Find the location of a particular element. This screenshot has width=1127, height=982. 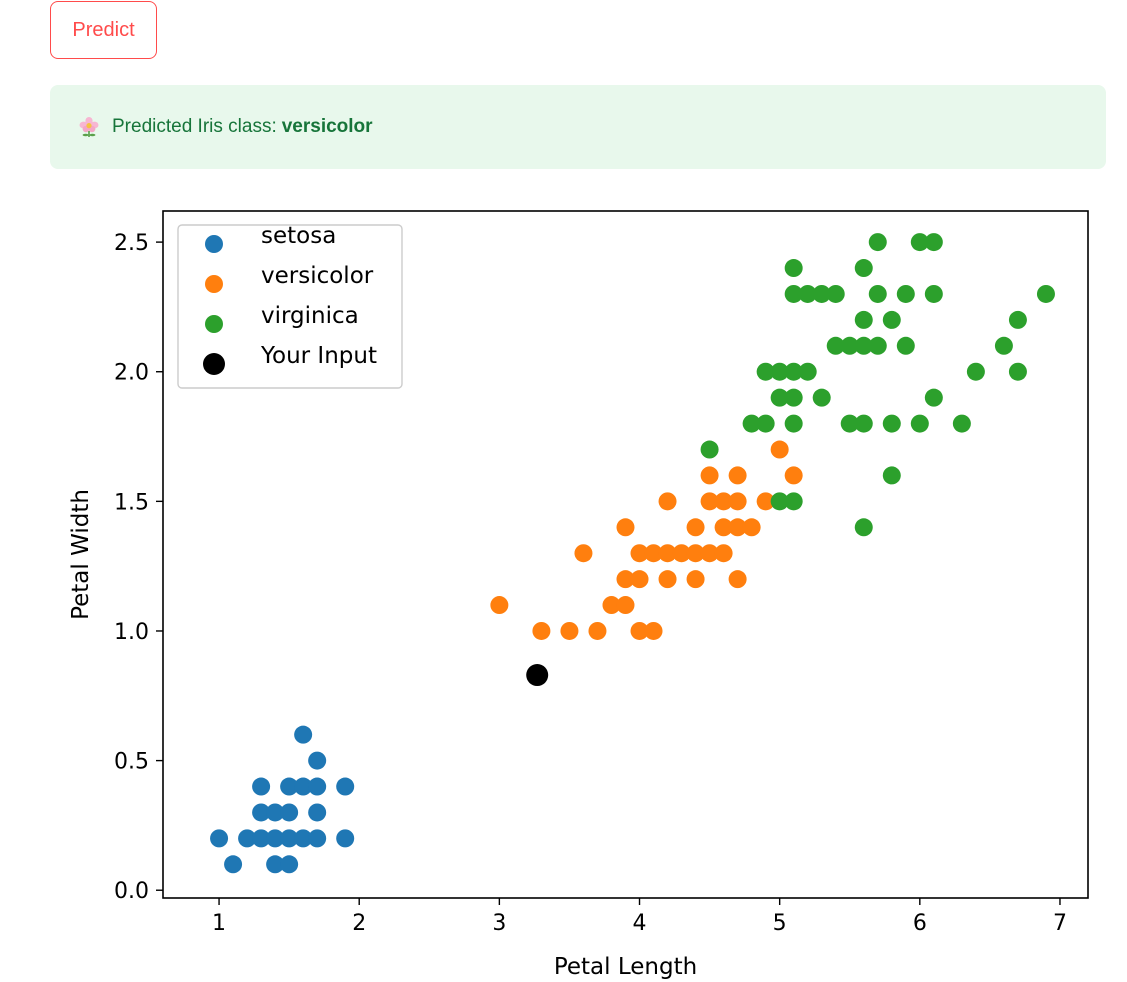

y-tick-label: 0.5 is located at coordinates (131, 762).